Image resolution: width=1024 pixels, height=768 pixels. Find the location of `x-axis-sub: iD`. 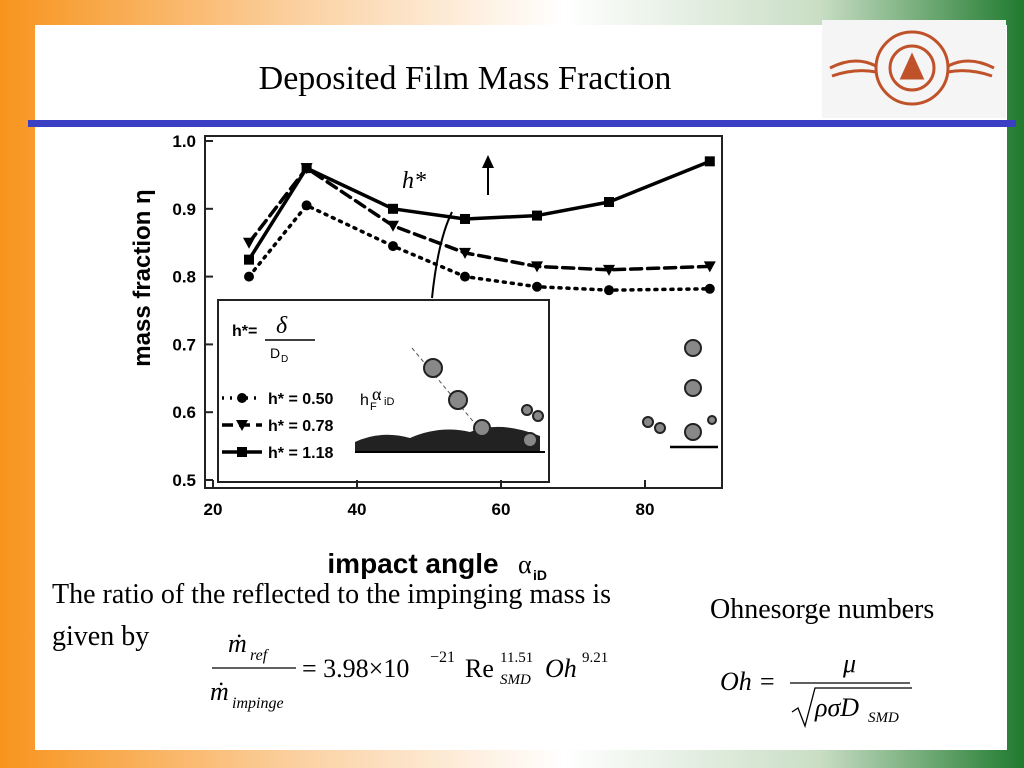

x-axis-sub: iD is located at coordinates (540, 575).